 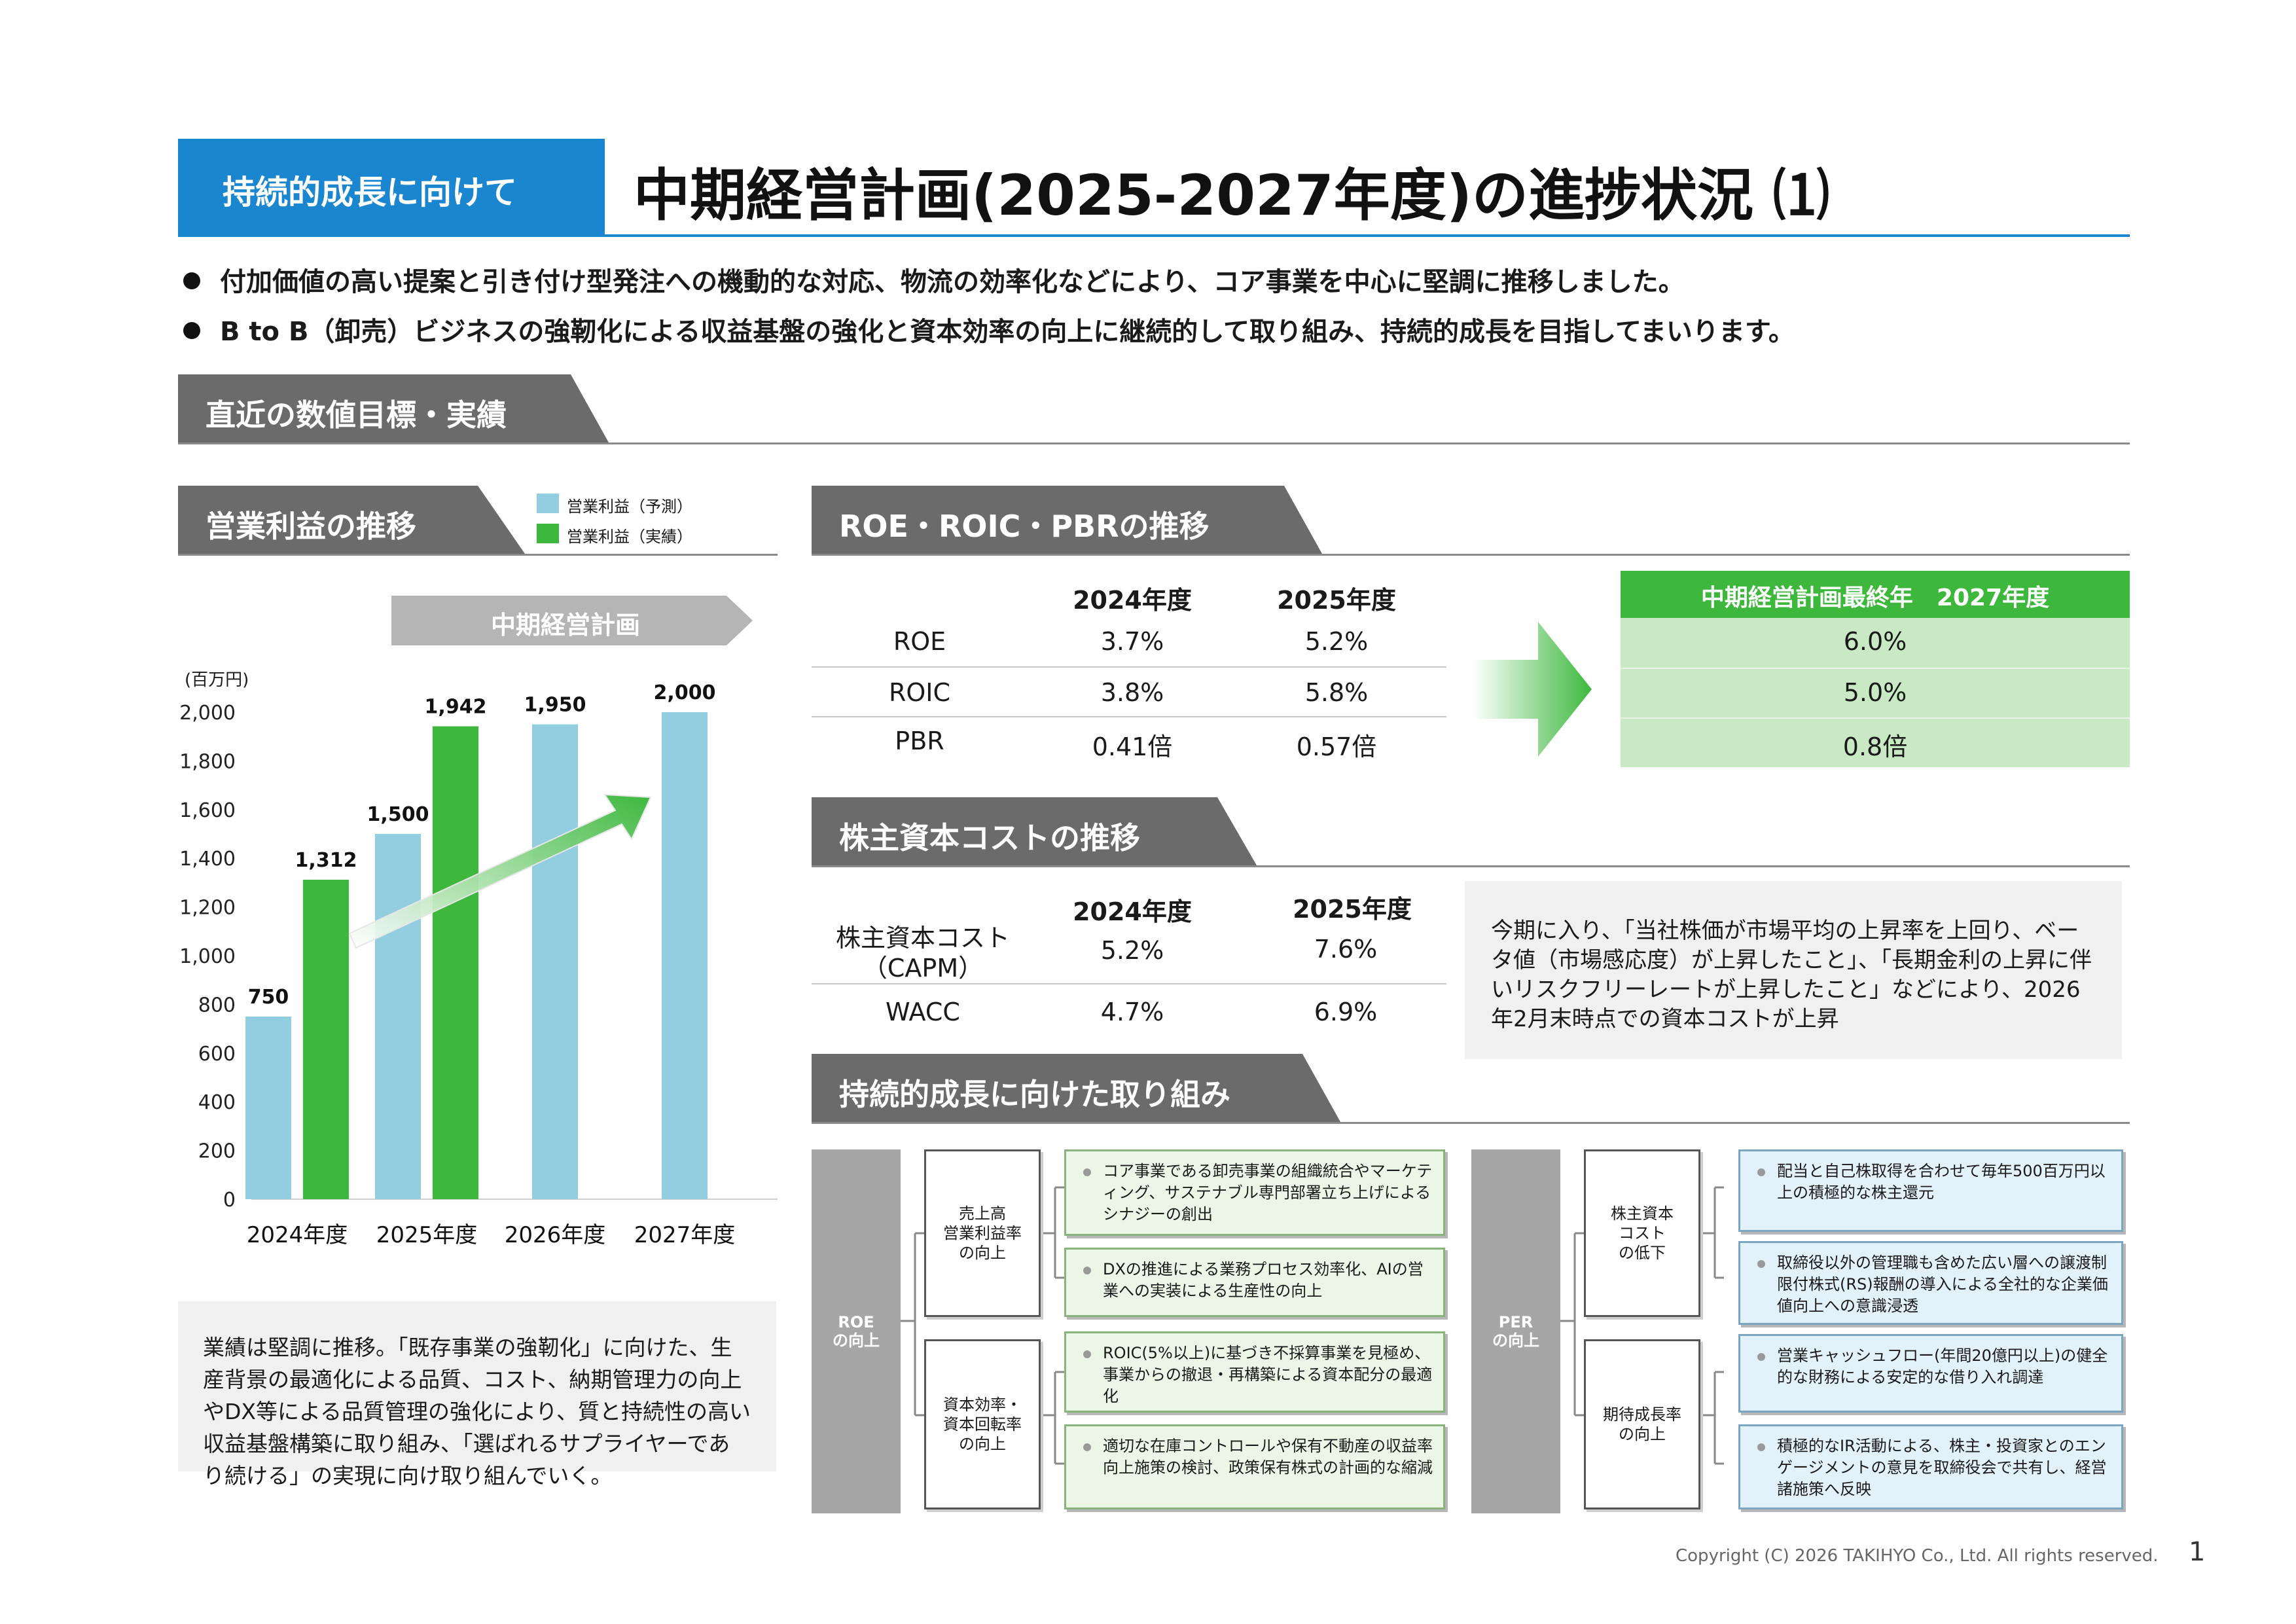 What do you see at coordinates (629, 506) in the screenshot?
I see `legend-forecast-label: 営業利益（予測）` at bounding box center [629, 506].